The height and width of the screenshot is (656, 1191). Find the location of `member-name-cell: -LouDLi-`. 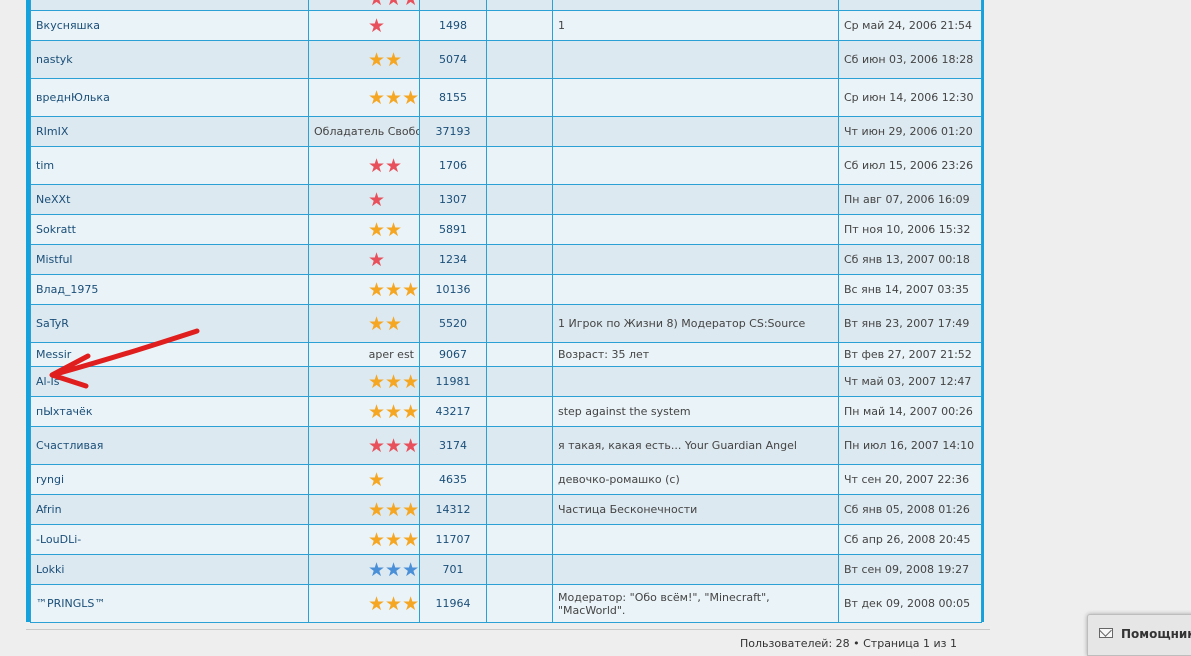

member-name-cell: -LouDLi- is located at coordinates (170, 540).